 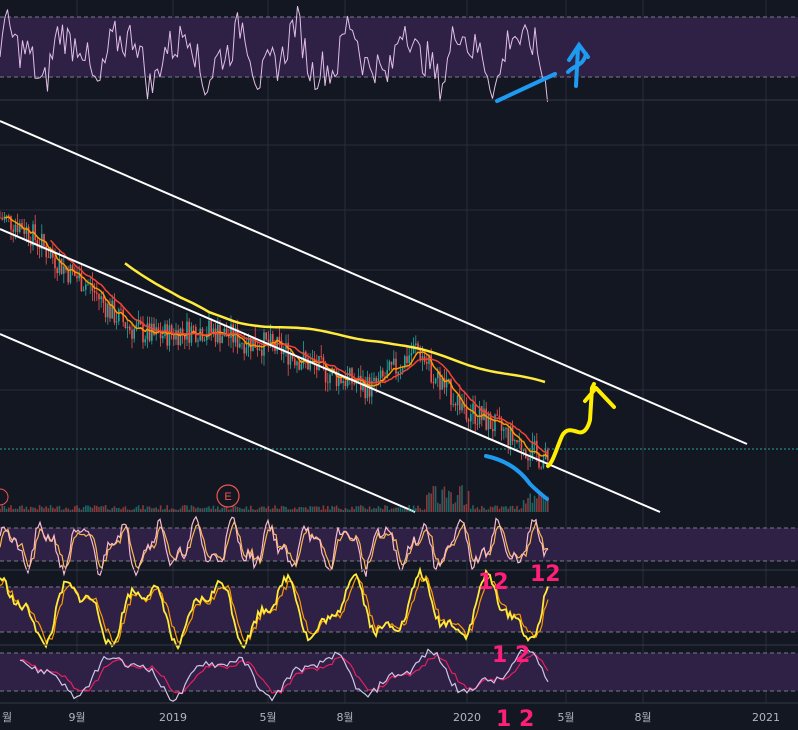 What do you see at coordinates (545, 574) in the screenshot?
I see `pink-annotation-label: 12` at bounding box center [545, 574].